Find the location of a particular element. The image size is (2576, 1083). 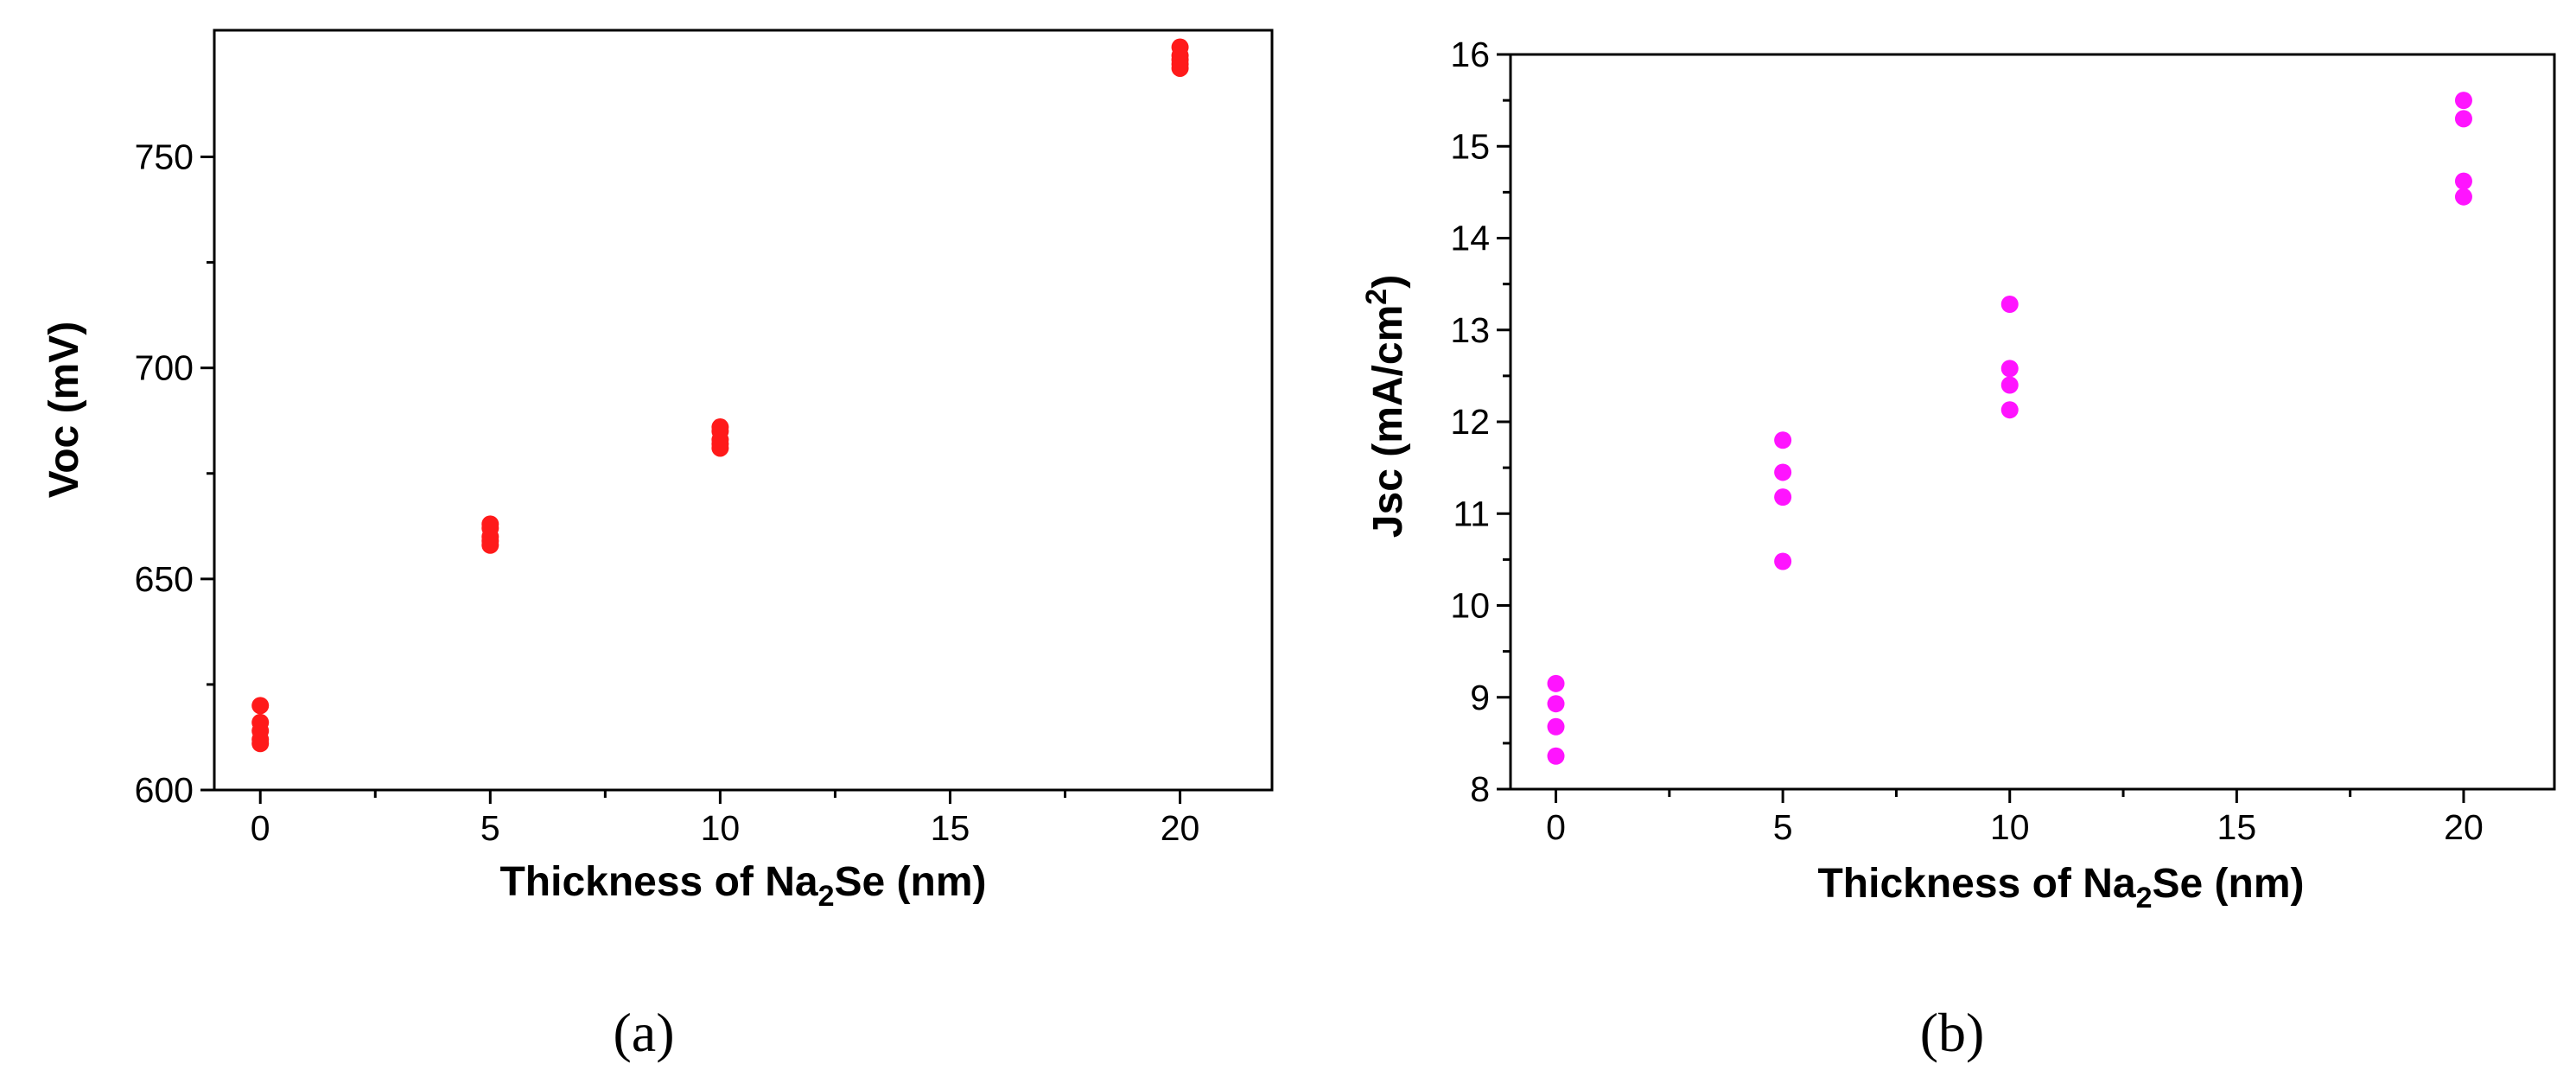

panel-a-xlabel-tail: Se (nm) is located at coordinates (911, 882).